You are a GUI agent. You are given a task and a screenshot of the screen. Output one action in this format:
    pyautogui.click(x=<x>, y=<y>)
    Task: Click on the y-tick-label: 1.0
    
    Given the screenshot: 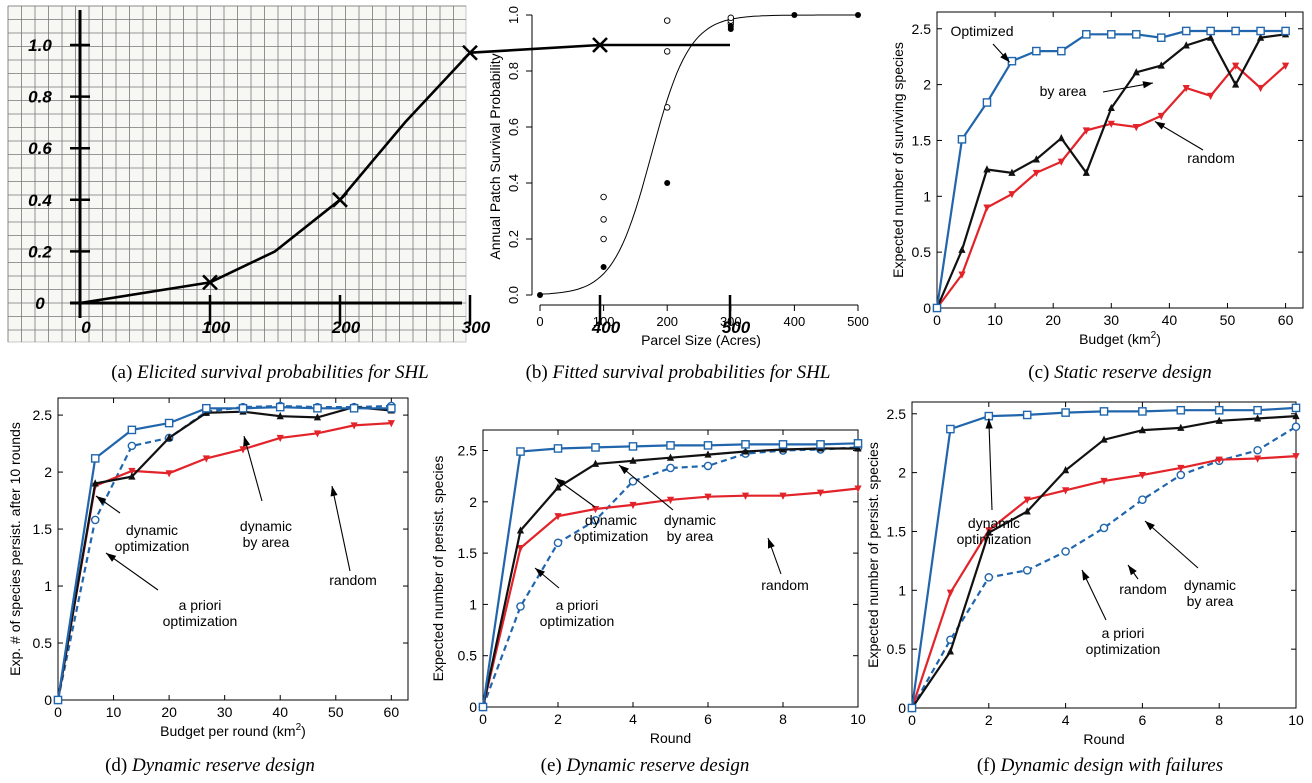 What is the action you would take?
    pyautogui.click(x=513, y=15)
    